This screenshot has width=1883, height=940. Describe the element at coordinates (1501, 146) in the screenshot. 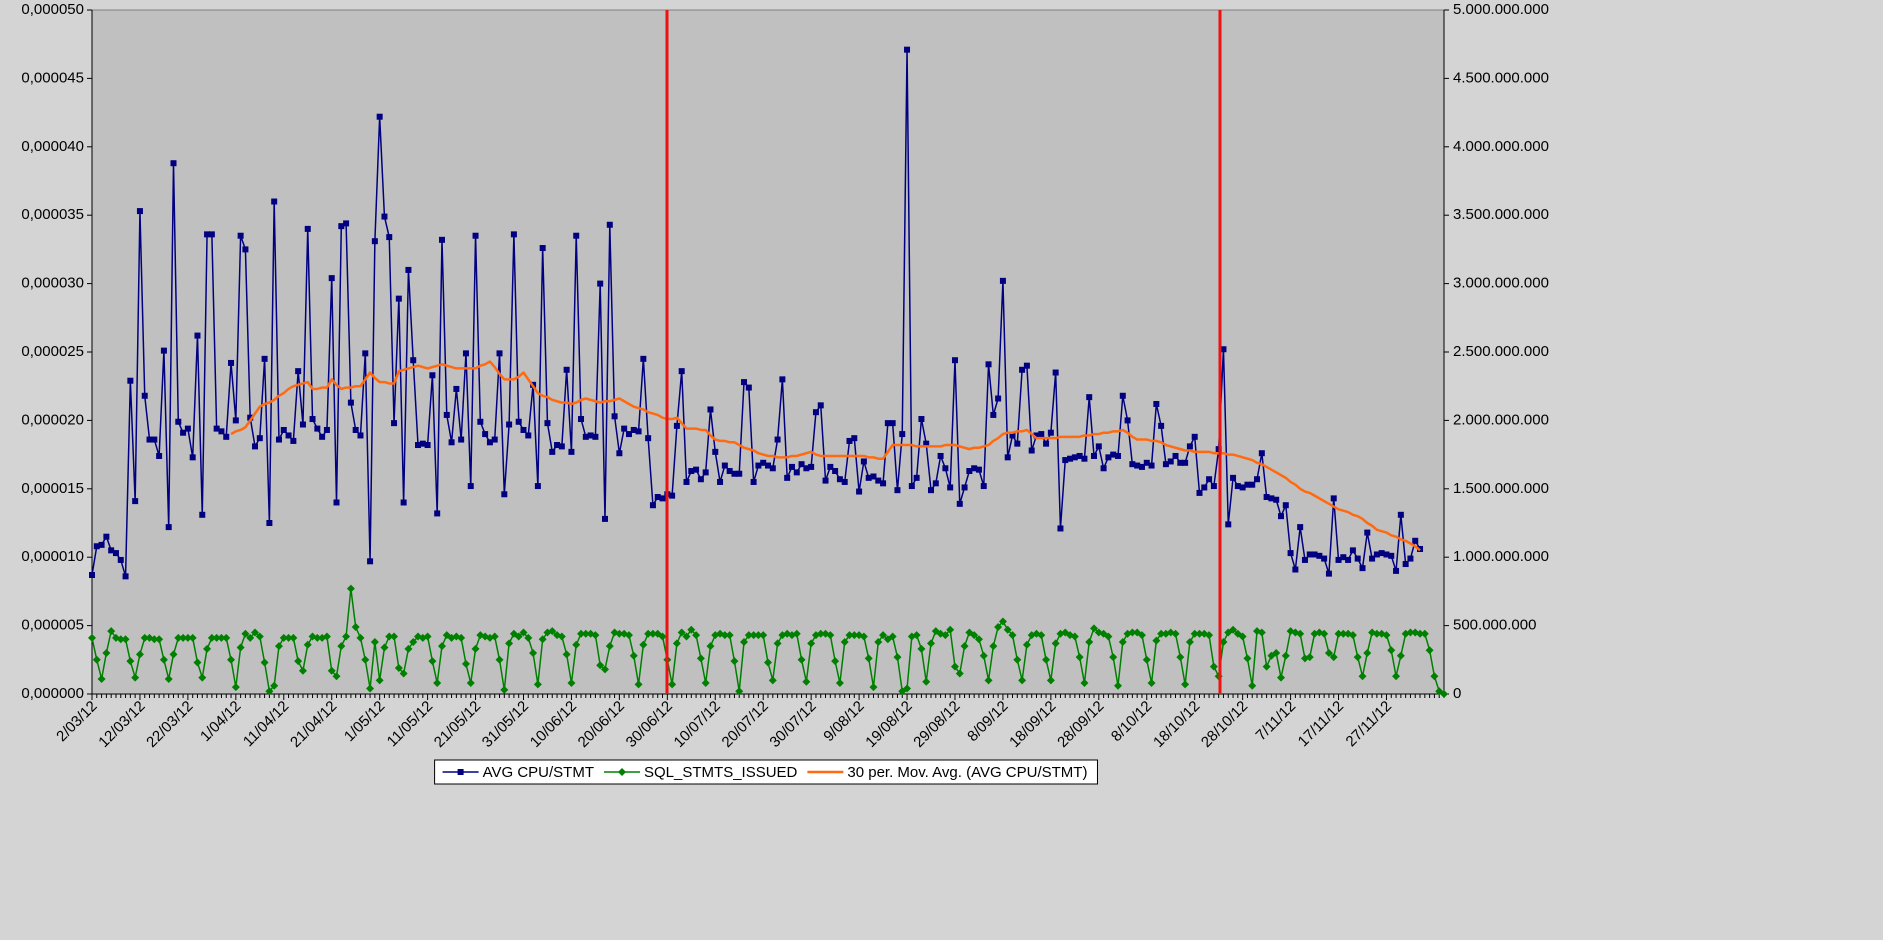

I see `y2-tick-label: 4.000.000.000` at that location.